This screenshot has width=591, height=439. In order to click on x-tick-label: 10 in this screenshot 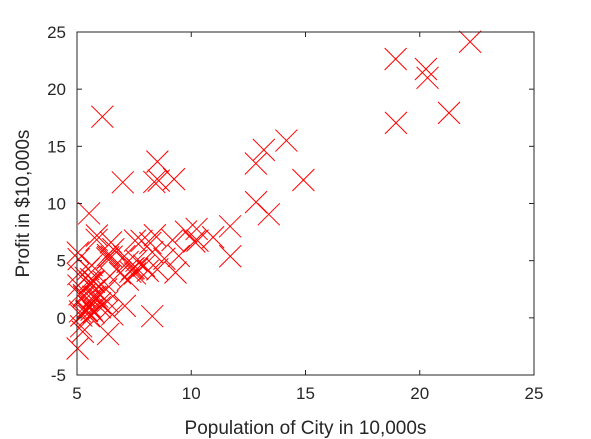, I will do `click(191, 393)`.